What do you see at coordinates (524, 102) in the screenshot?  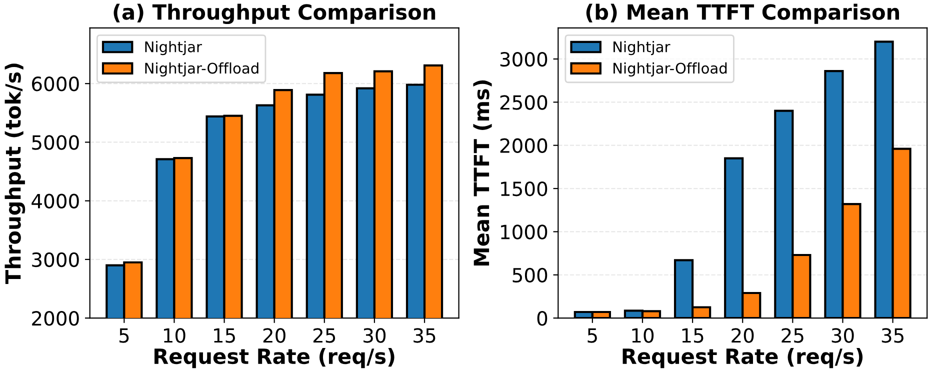 I see `y-tick-label: 2500` at bounding box center [524, 102].